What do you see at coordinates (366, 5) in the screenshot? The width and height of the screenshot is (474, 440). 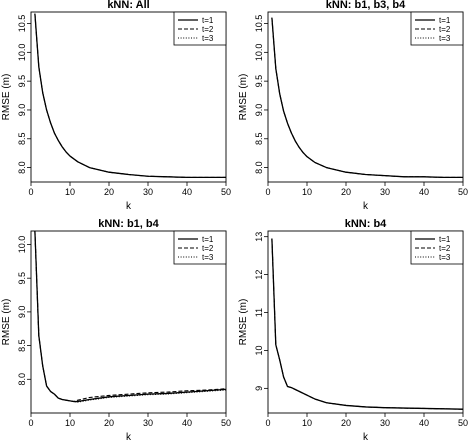 I see `chart-title: kNN: b1, b3, b4` at bounding box center [366, 5].